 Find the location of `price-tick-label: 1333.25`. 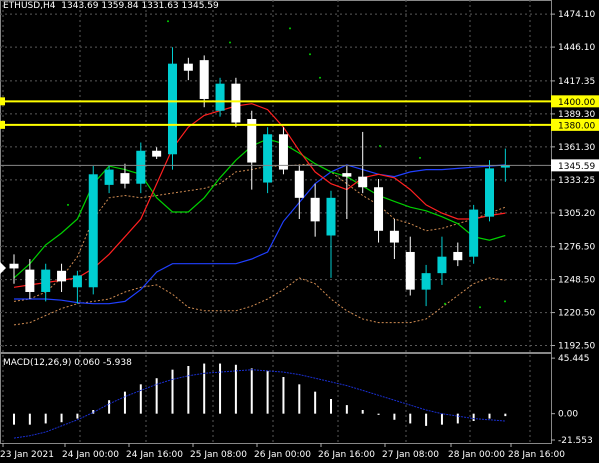

price-tick-label: 1333.25 is located at coordinates (576, 181).